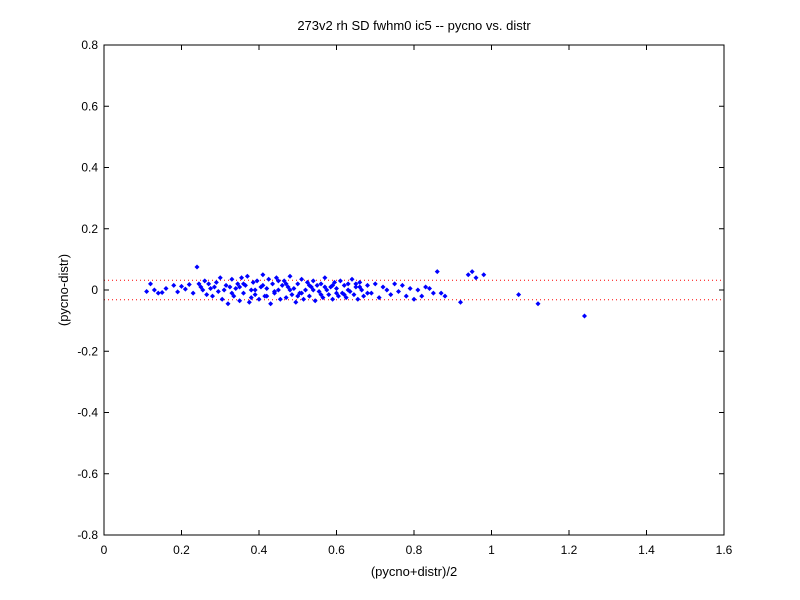 This screenshot has width=800, height=600. What do you see at coordinates (646, 550) in the screenshot?
I see `x-tick-label: 1.4` at bounding box center [646, 550].